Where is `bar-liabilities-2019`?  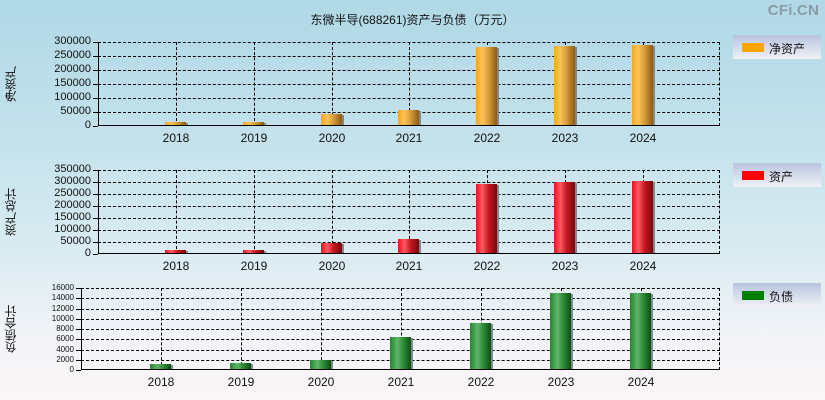
bar-liabilities-2019 is located at coordinates (241, 366).